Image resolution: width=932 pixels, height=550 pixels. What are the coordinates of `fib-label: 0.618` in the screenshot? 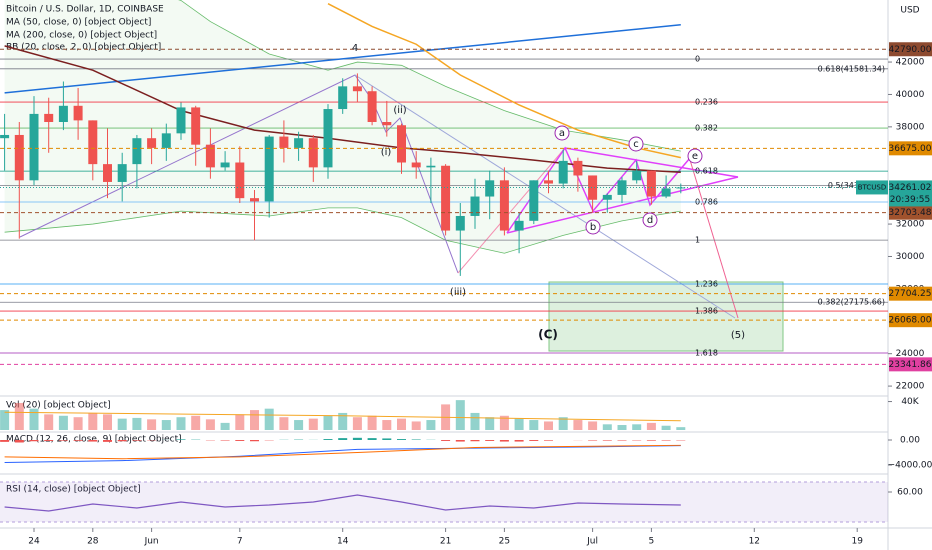 It's located at (706, 171).